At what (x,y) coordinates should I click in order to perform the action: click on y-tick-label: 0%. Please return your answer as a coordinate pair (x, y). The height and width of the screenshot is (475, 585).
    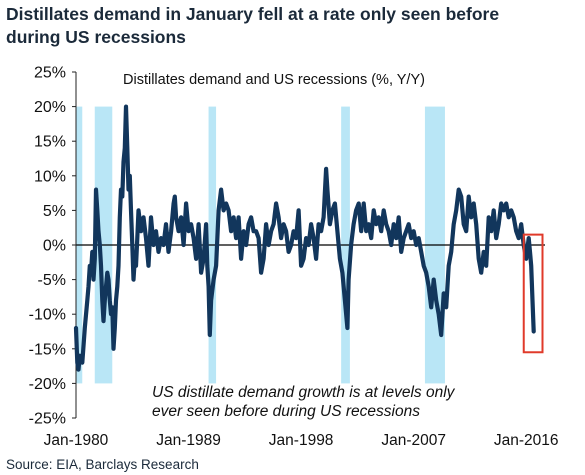
    Looking at the image, I should click on (54, 246).